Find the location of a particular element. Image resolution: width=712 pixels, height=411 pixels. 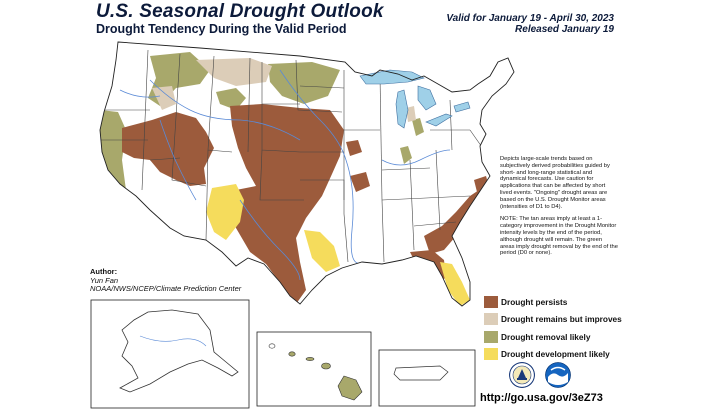

valid-period: Valid for January 19 - April 30, 2023 is located at coordinates (530, 18).